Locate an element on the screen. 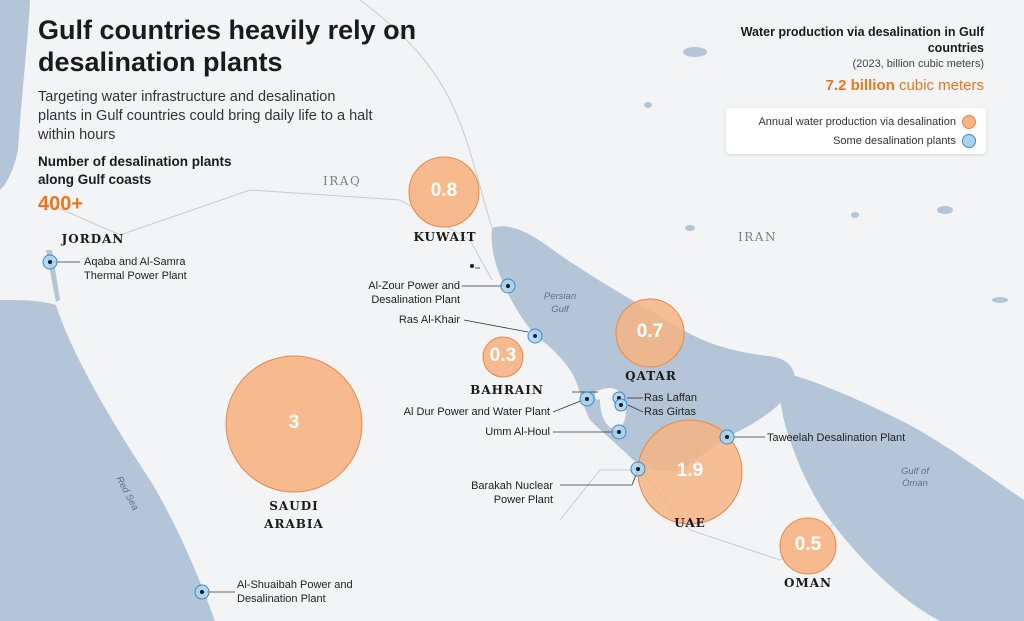  plant-count-value: 400+ is located at coordinates (61, 204).